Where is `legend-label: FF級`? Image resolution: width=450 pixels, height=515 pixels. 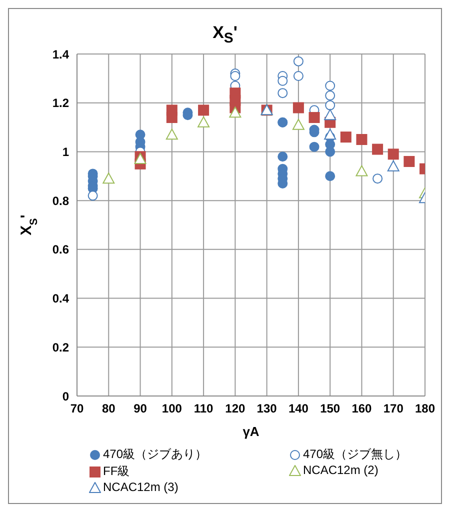 legend-label: FF級 is located at coordinates (116, 471).